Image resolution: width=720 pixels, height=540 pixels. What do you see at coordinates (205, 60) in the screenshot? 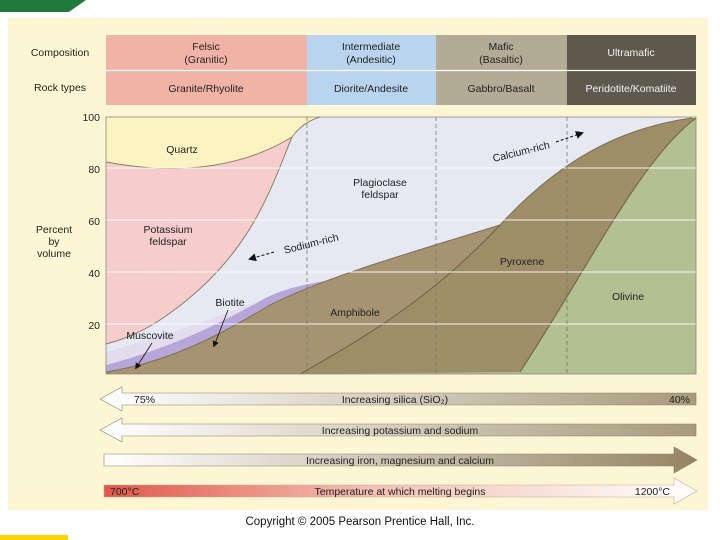
I see `felsic-sublabel: (Granitic)` at bounding box center [205, 60].